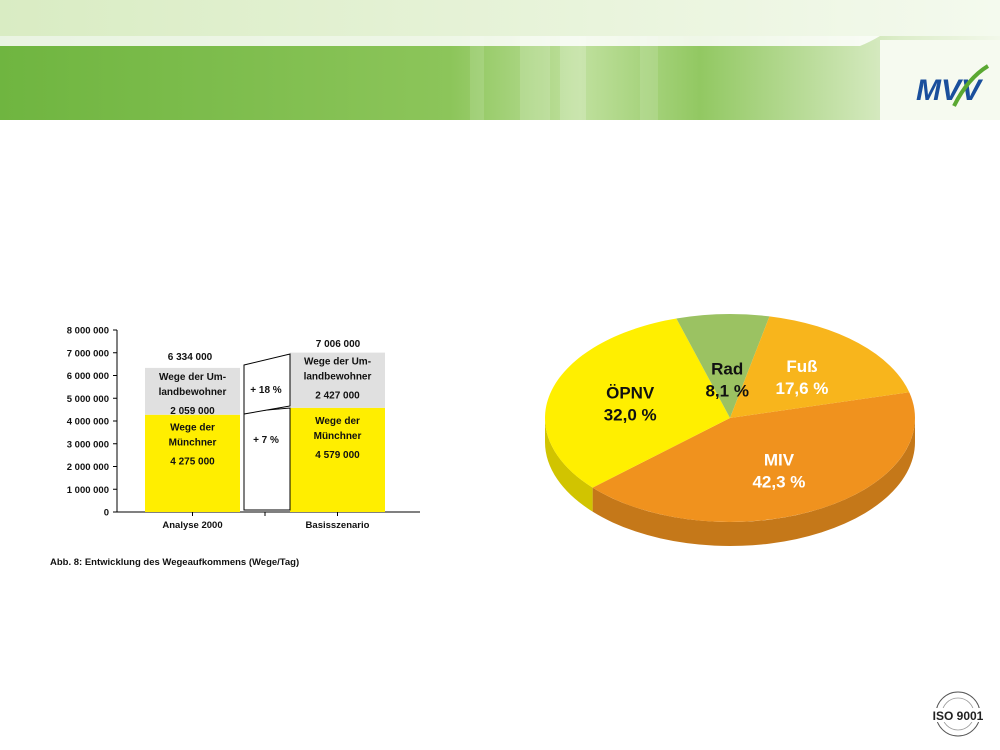 This screenshot has height=750, width=1000. Describe the element at coordinates (106, 513) in the screenshot. I see `y-tick-label: 0` at that location.